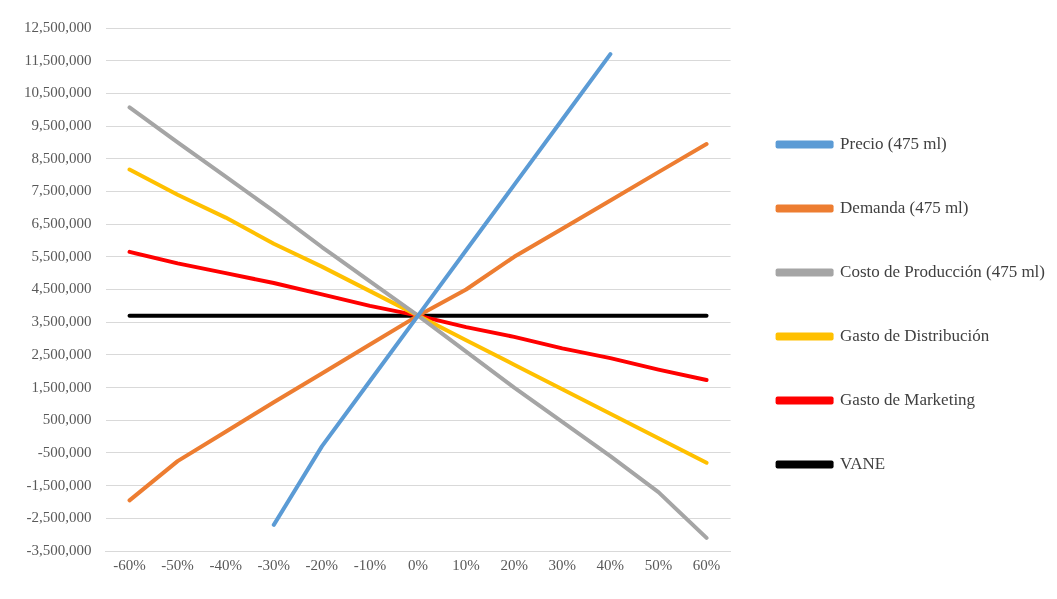  What do you see at coordinates (59, 517) in the screenshot?
I see `y-tick-label: -2,500,000` at bounding box center [59, 517].